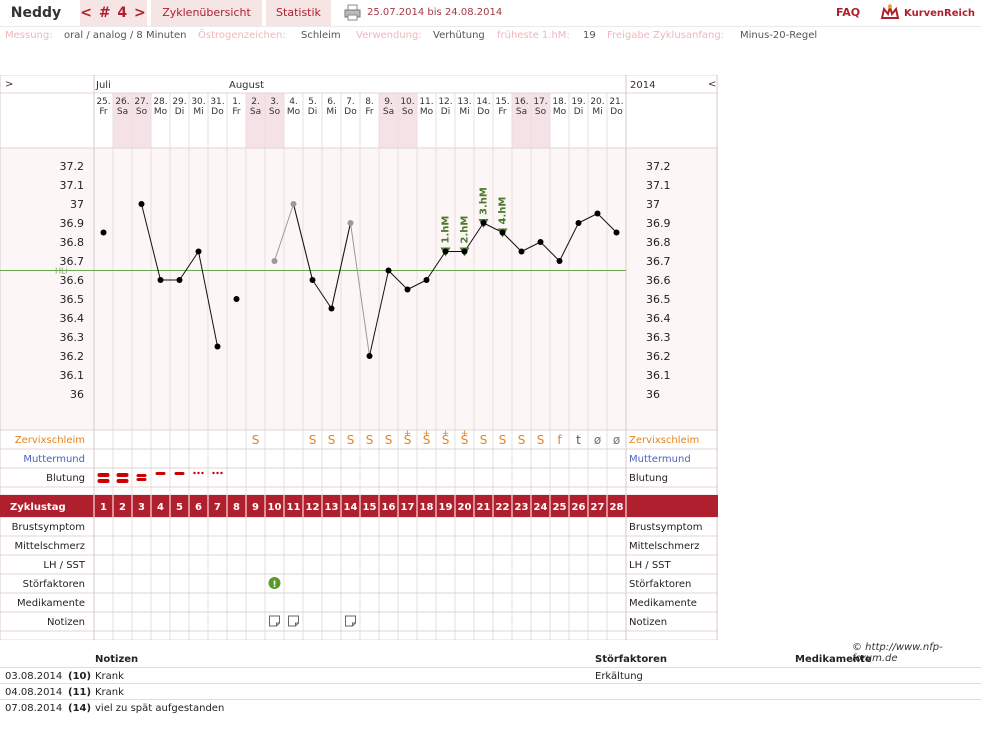 This screenshot has height=739, width=981. What do you see at coordinates (616, 102) in the screenshot?
I see `day-date: 21.` at bounding box center [616, 102].